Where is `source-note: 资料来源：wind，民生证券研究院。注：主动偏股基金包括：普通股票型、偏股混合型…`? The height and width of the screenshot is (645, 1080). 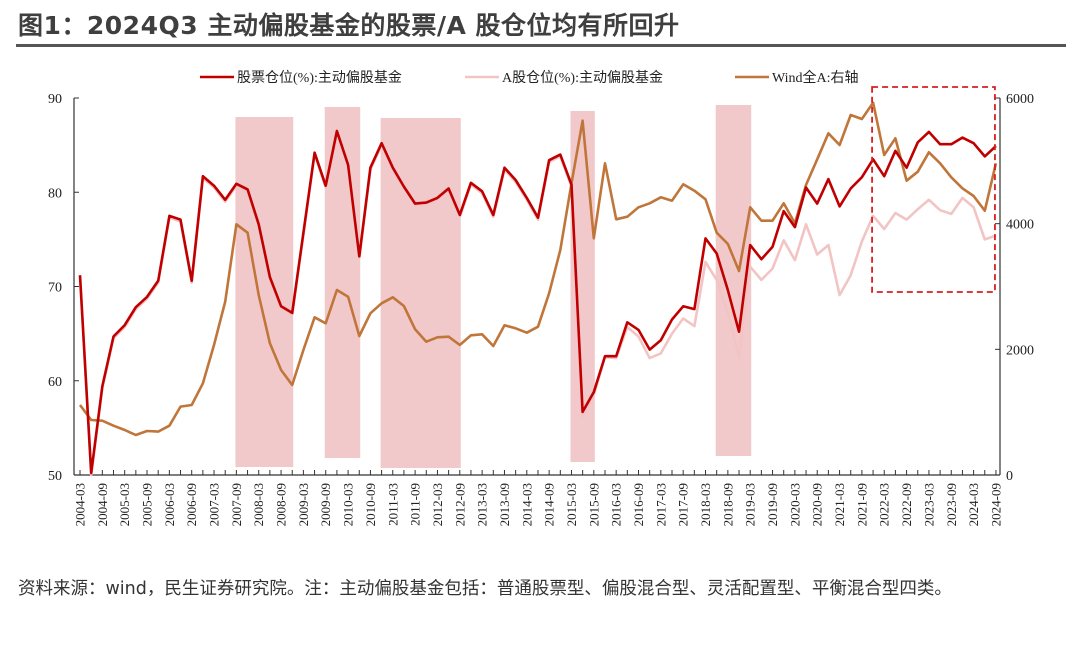
source-note: 资料来源：wind，民生证券研究院。注：主动偏股基金包括：普通股票型、偏股混合型… is located at coordinates (485, 589).